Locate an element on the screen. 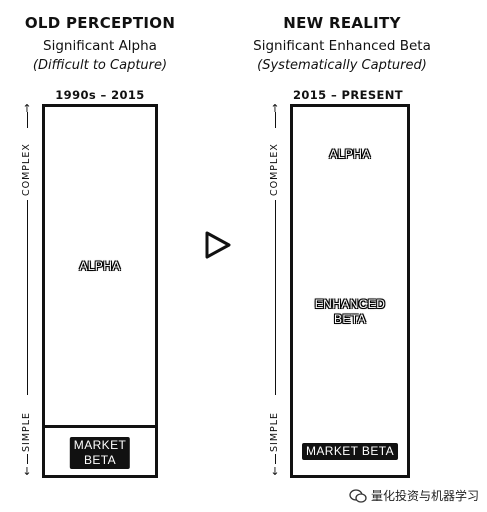 This screenshot has width=487, height=512. left-panel-subtitle: Significant Alpha is located at coordinates (100, 46).